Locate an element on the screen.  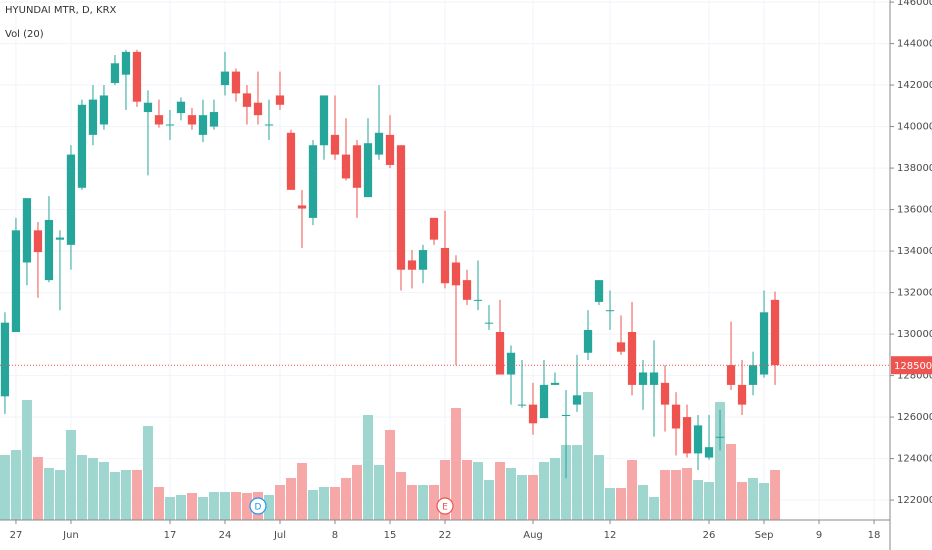
x-tick-label: 9 is located at coordinates (819, 535).